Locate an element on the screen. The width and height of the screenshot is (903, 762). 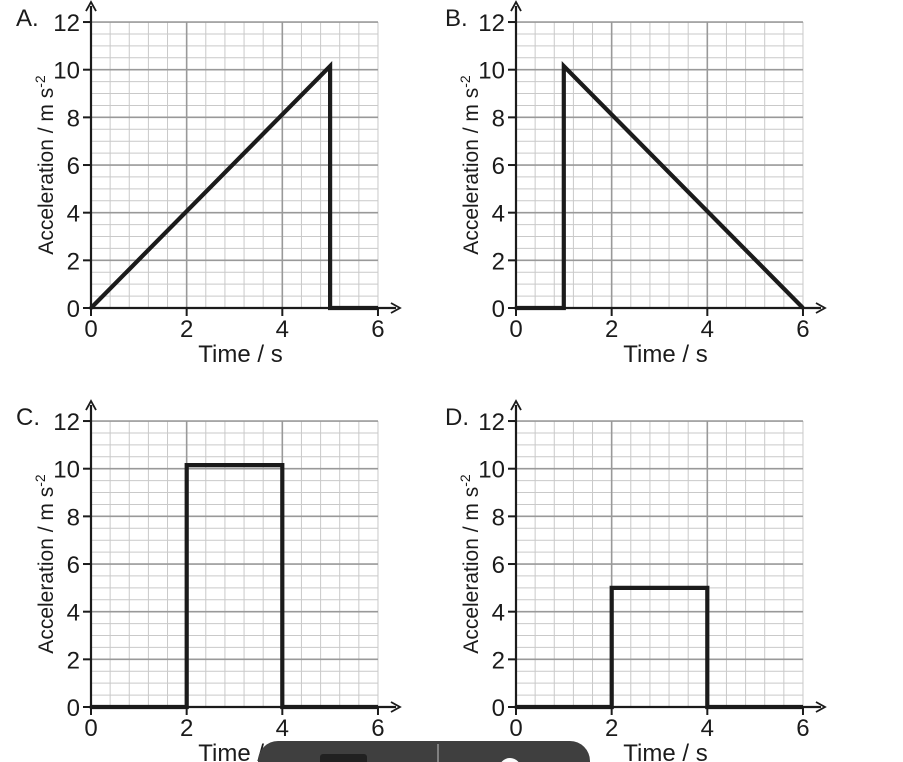
toolbar-divider-icon is located at coordinates (438, 753).